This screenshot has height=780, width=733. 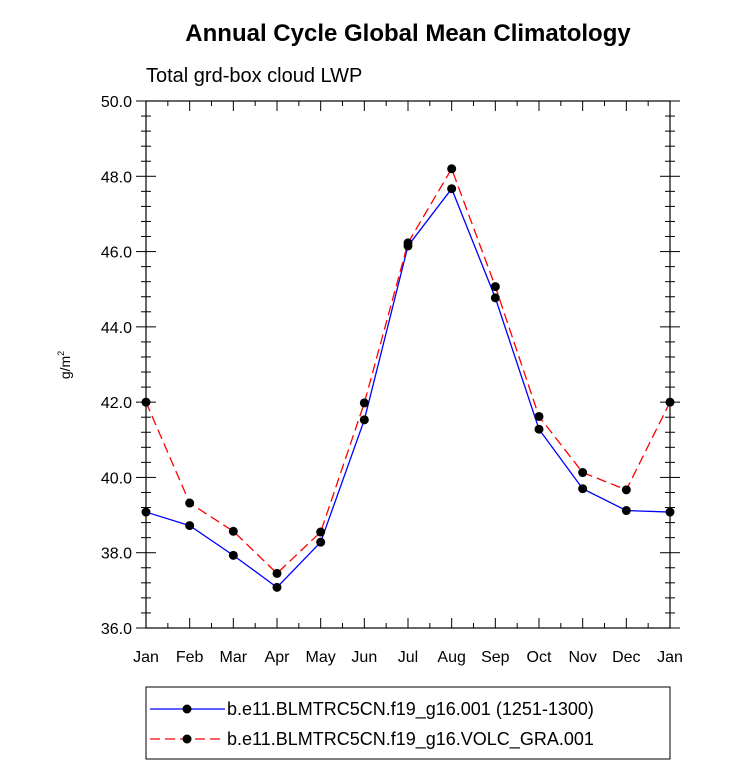 What do you see at coordinates (116, 328) in the screenshot?
I see `y-tick-label: 44.0` at bounding box center [116, 328].